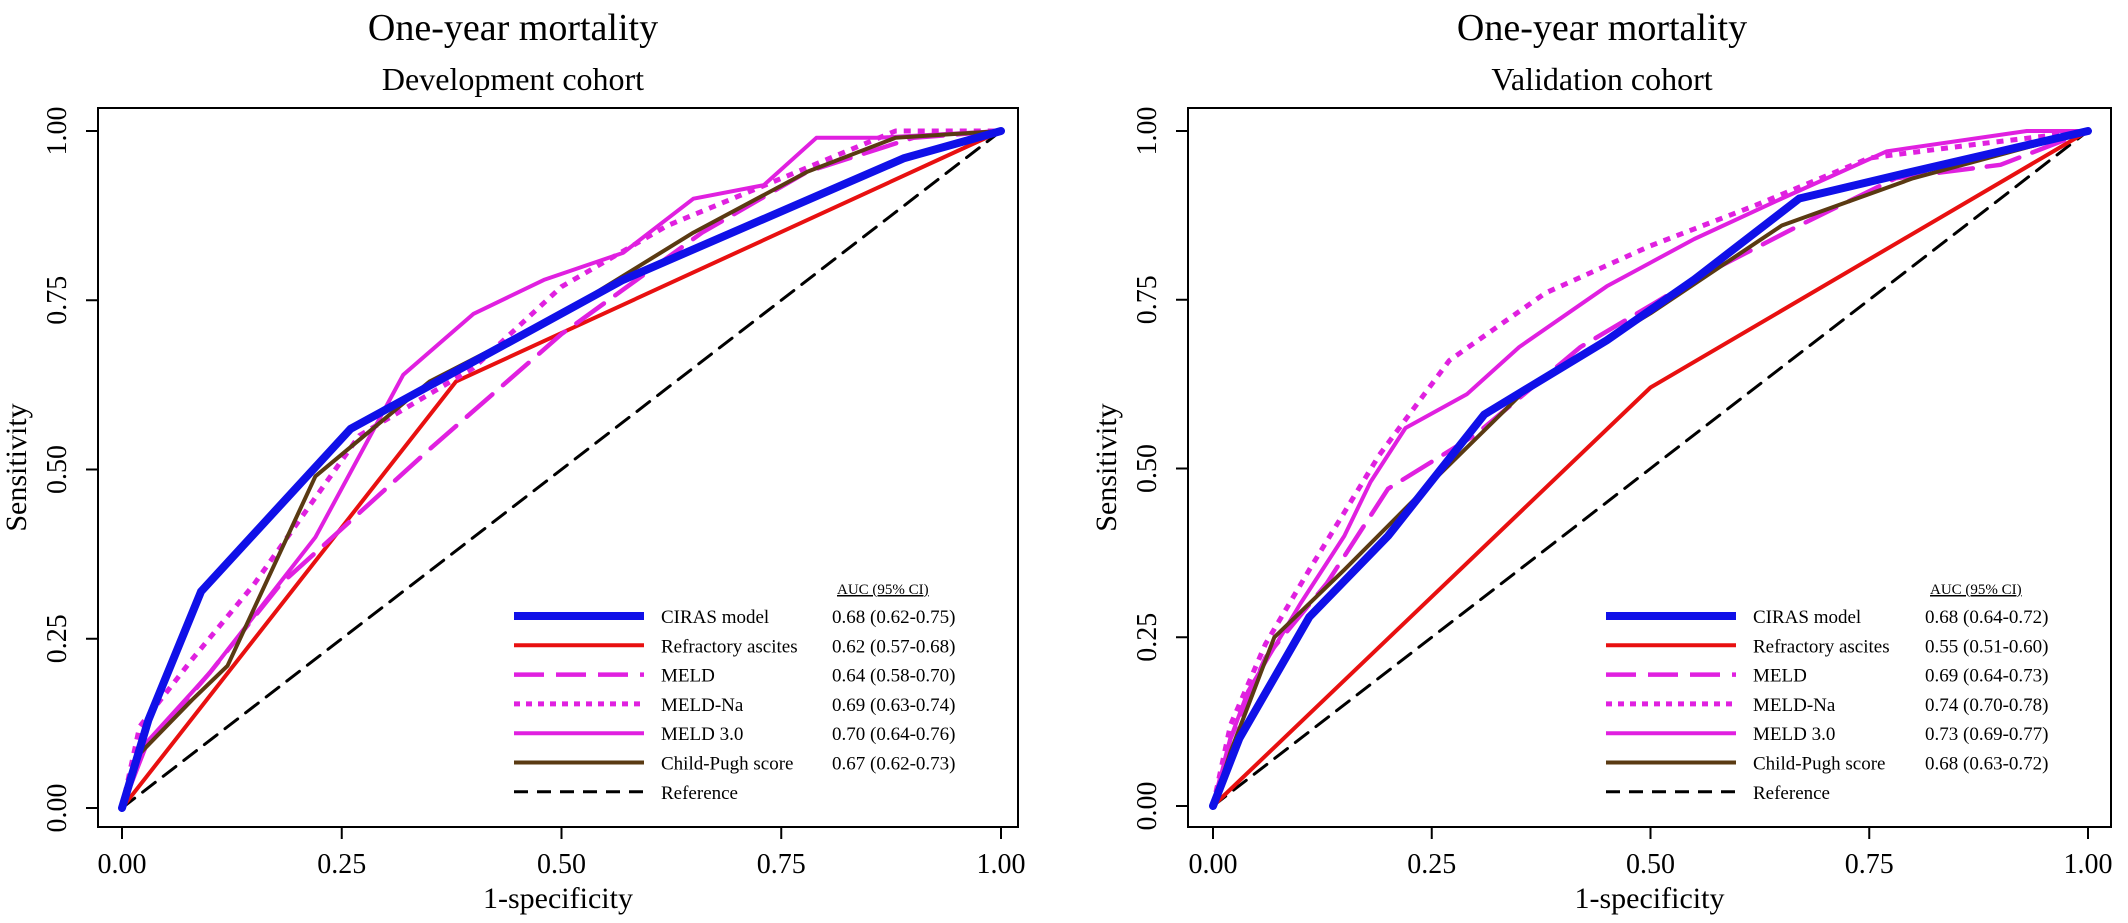  Describe the element at coordinates (893, 676) in the screenshot. I see `legend-auc-value: 0.64 (0.58-0.70)` at that location.